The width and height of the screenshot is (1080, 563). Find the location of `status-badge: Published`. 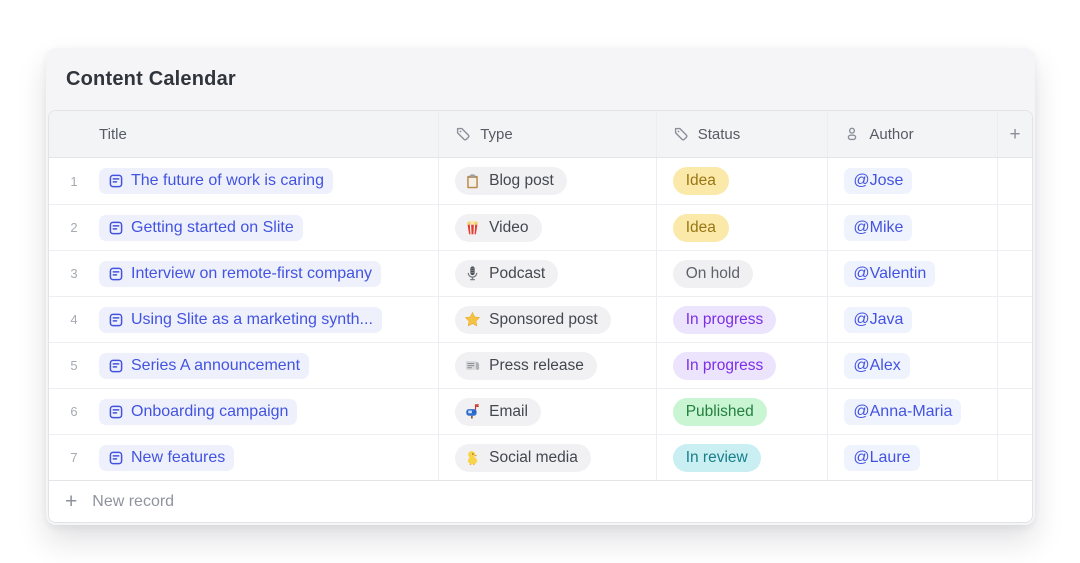

status-badge: Published is located at coordinates (719, 411).